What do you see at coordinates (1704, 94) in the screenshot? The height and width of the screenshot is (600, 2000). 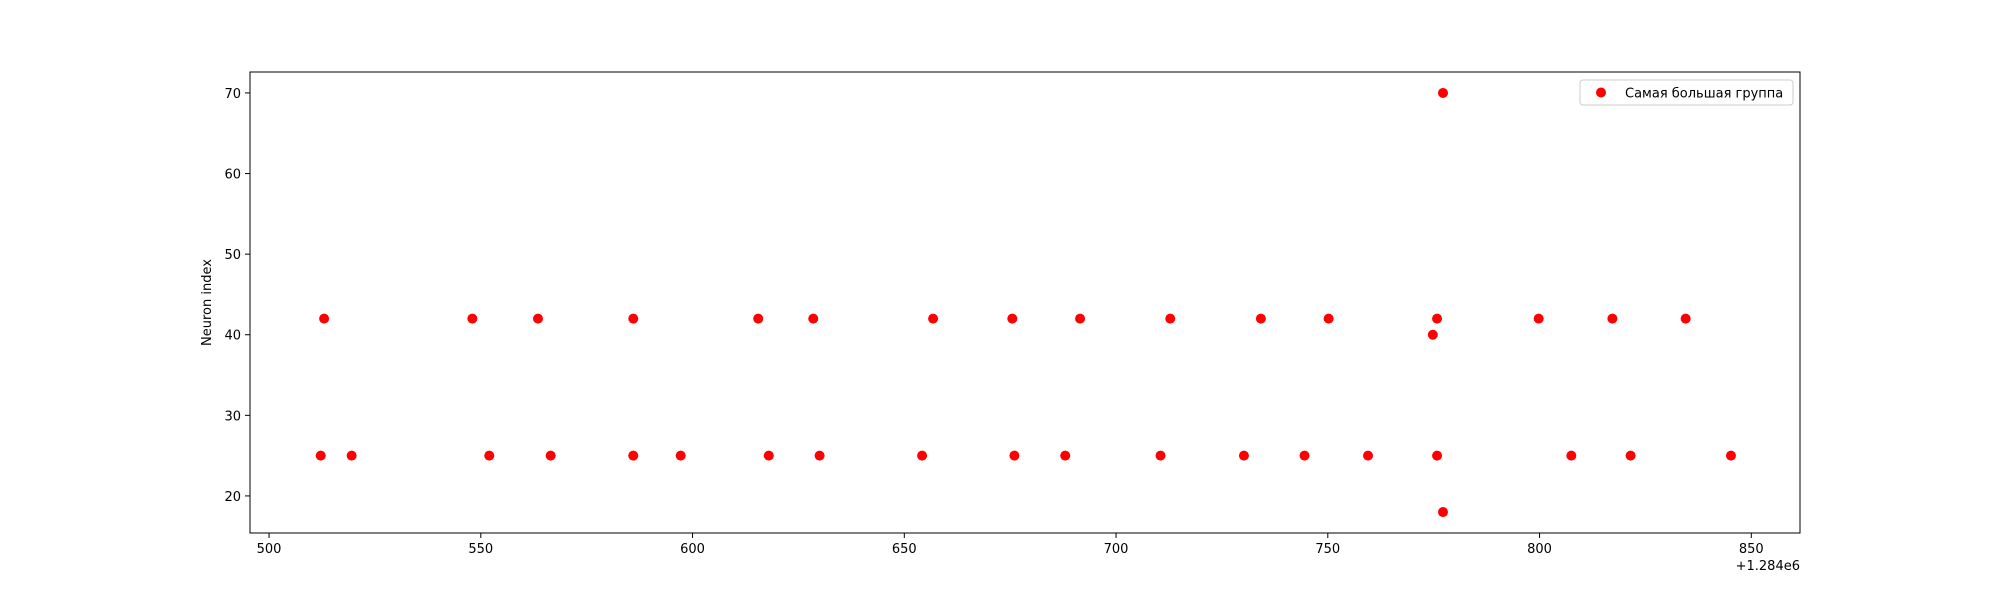 I see `legend-label: Самая большая группа` at bounding box center [1704, 94].